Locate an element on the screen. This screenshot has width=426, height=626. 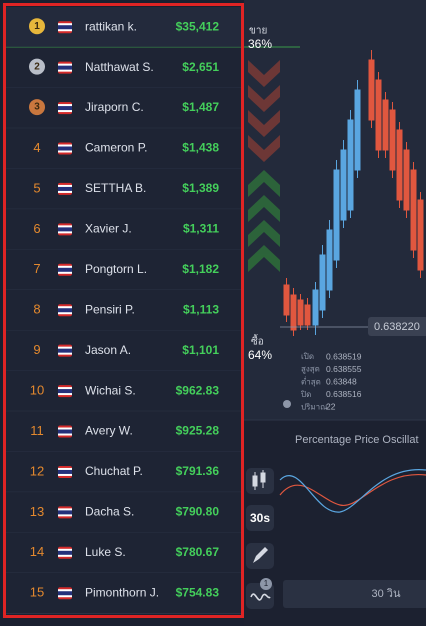
player-name: Avery W. is located at coordinates (109, 431).